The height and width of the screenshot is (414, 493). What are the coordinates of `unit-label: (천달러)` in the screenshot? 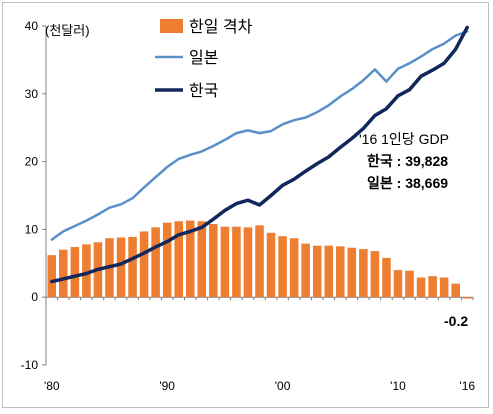 It's located at (67, 30).